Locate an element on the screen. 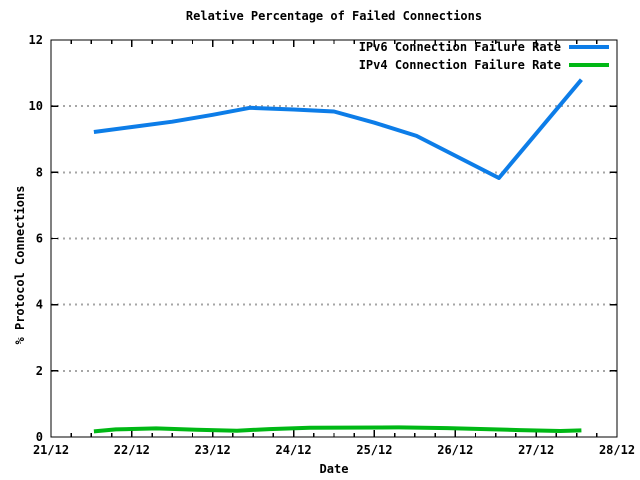  x-tick-label: 23/12 is located at coordinates (213, 450).